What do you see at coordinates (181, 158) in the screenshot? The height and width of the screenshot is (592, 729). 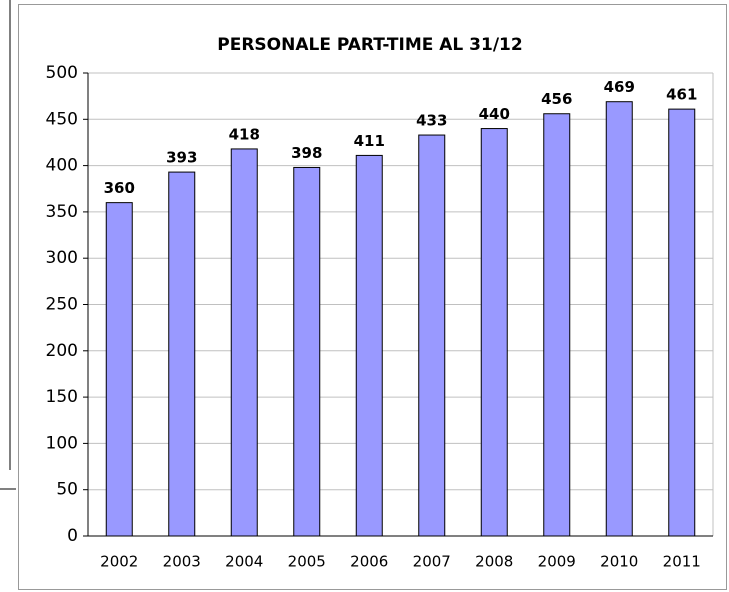 I see `data-label: 393` at bounding box center [181, 158].